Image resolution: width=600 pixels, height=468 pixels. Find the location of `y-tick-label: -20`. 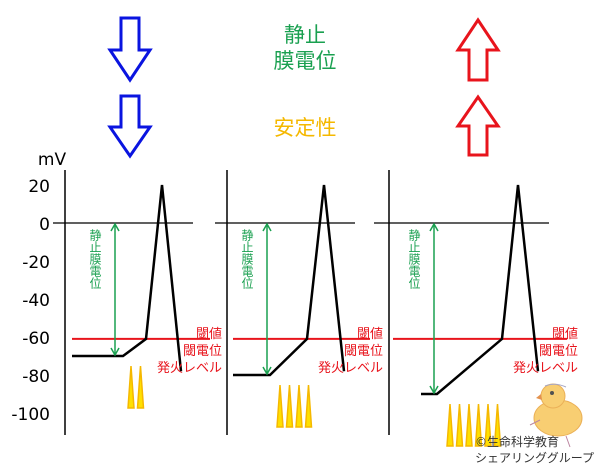

y-tick-label: -20 is located at coordinates (36, 263).